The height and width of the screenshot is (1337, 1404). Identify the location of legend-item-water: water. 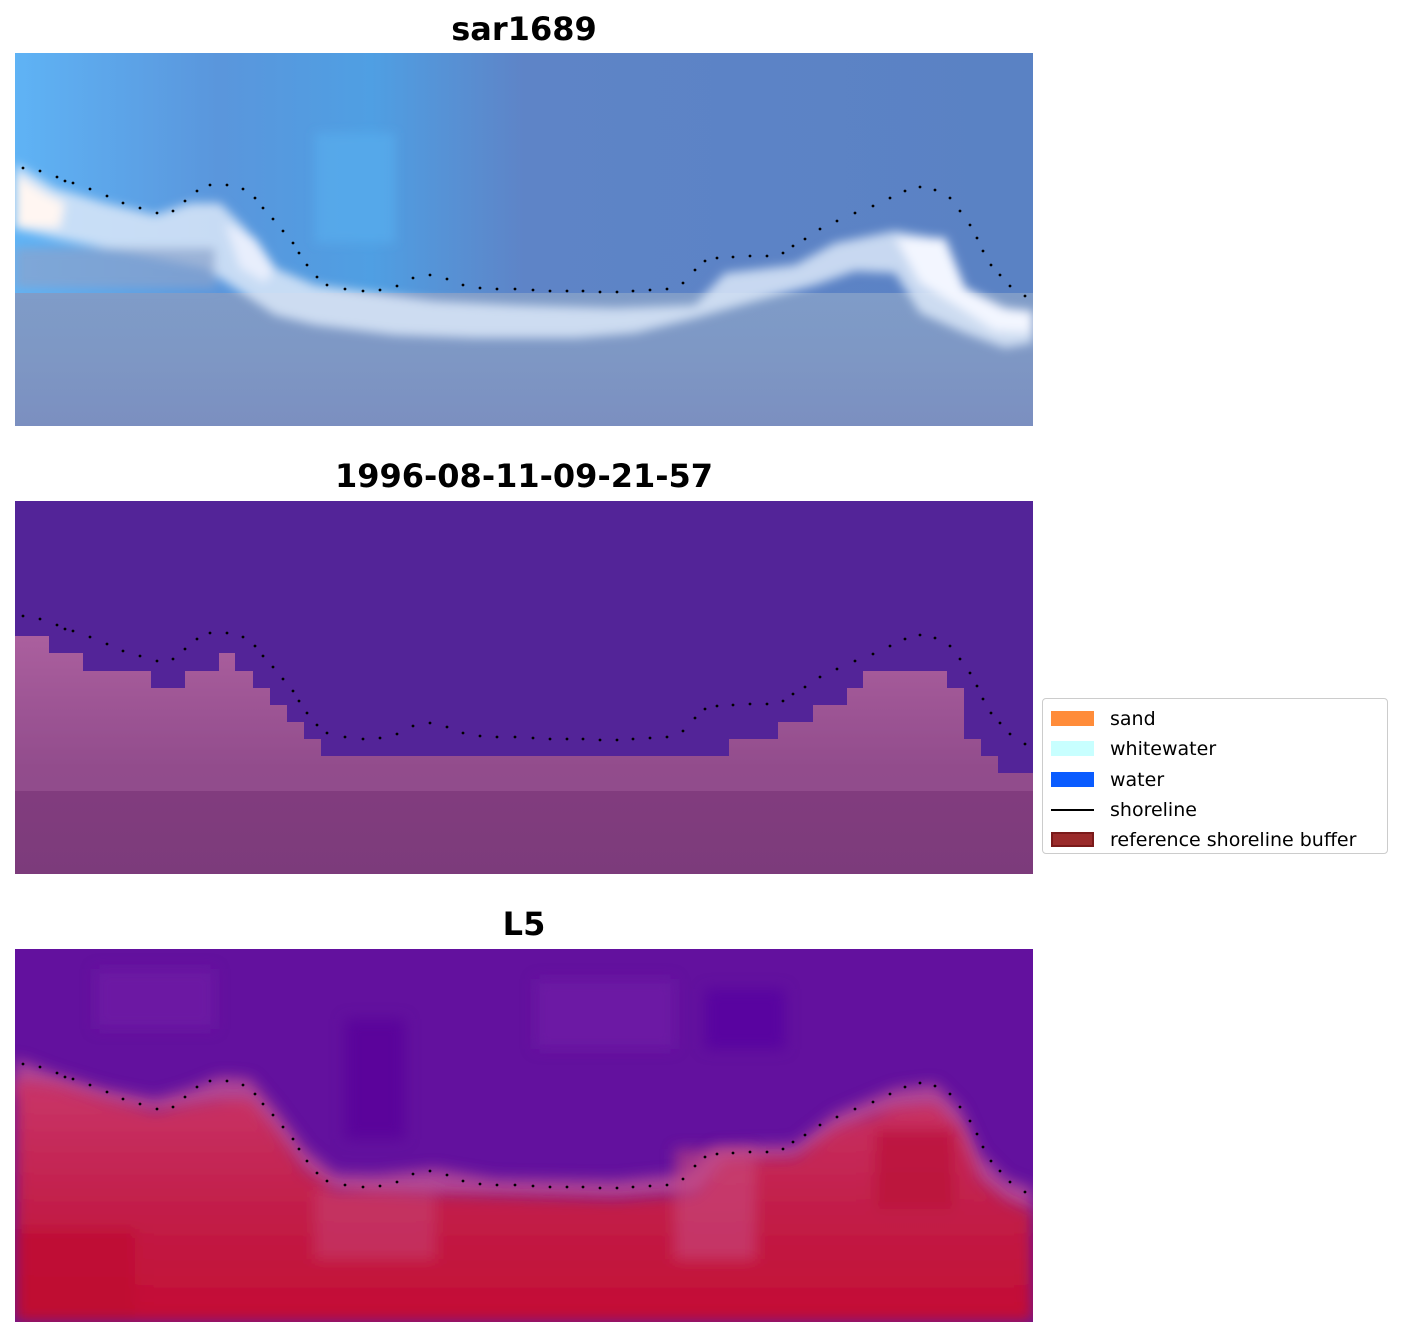
(1215, 780).